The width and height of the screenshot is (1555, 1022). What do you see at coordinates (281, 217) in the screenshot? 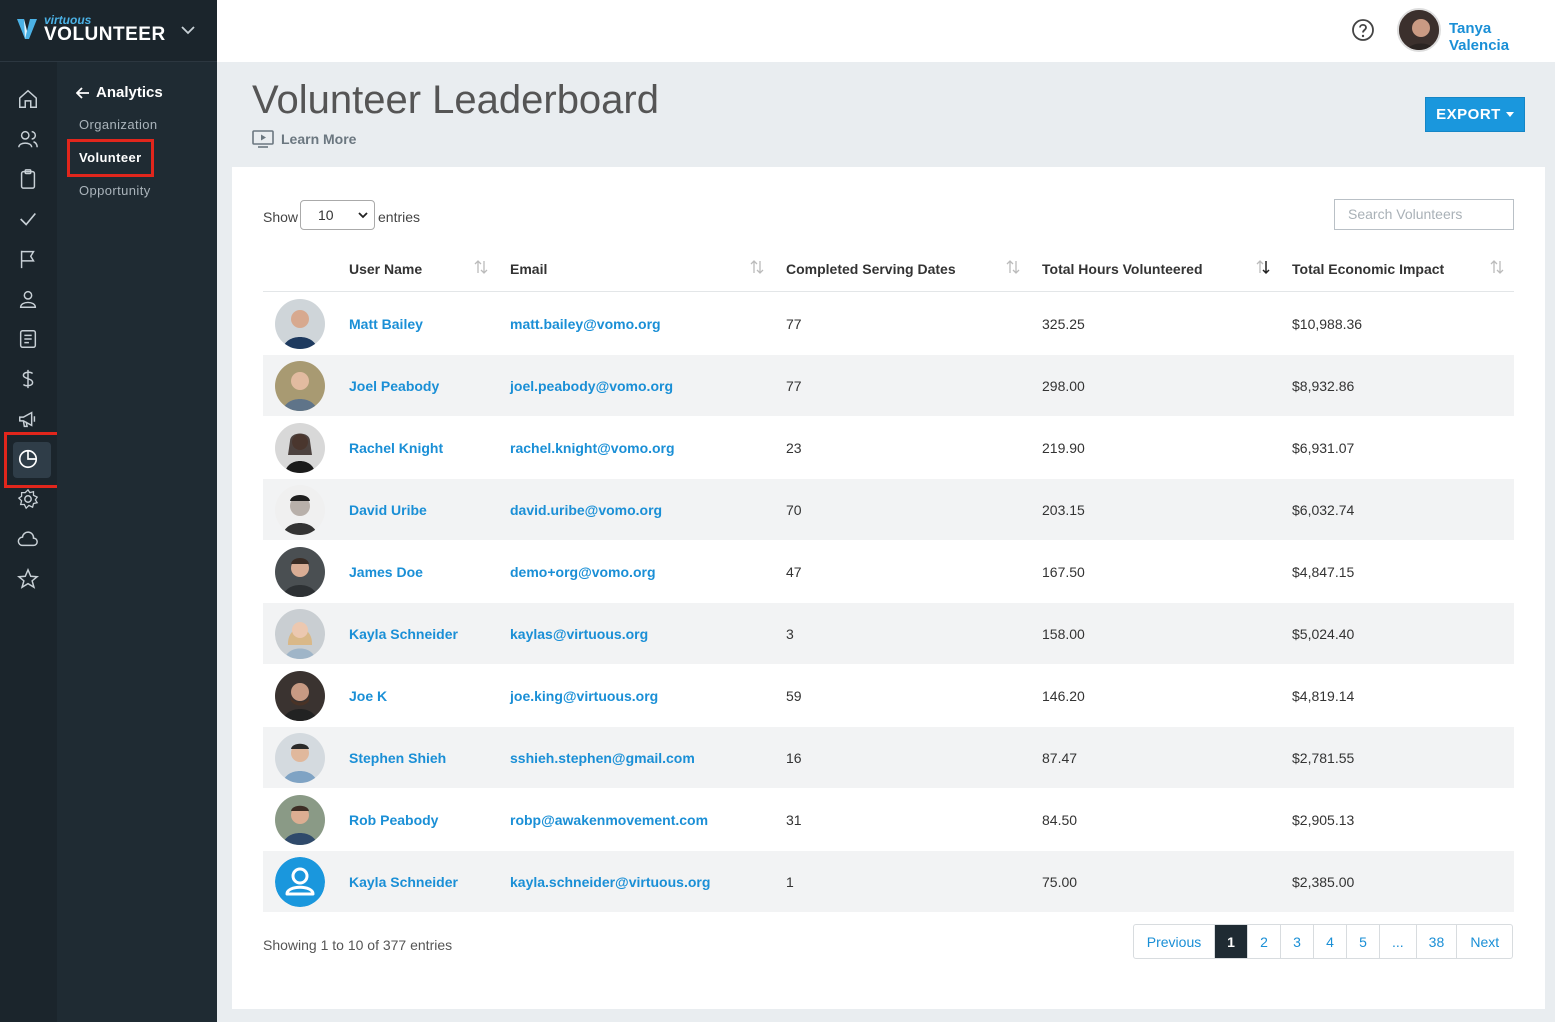
I see `show-label: Show` at bounding box center [281, 217].